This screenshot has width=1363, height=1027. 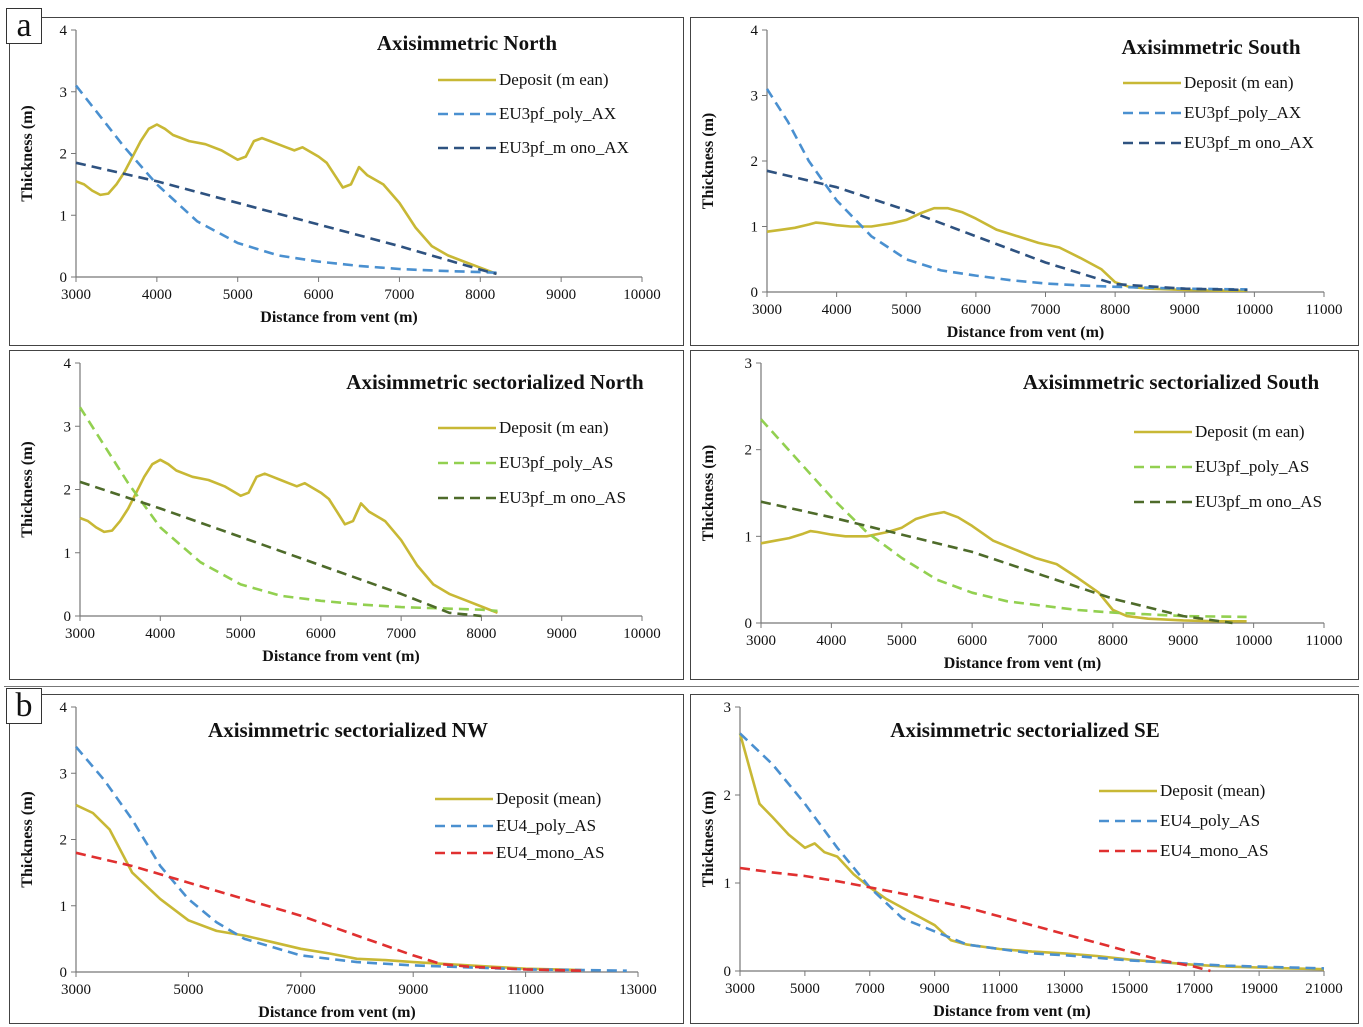 What do you see at coordinates (495, 382) in the screenshot?
I see `chart-title: Axisimmetric sectorialized North` at bounding box center [495, 382].